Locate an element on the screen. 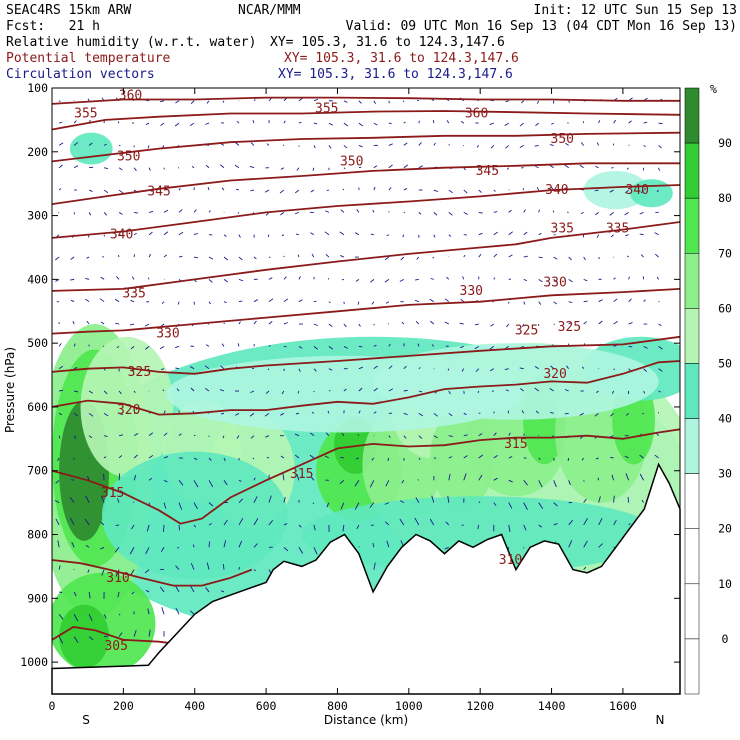 This screenshot has width=740, height=740. contour-label: 345 is located at coordinates (158, 191).